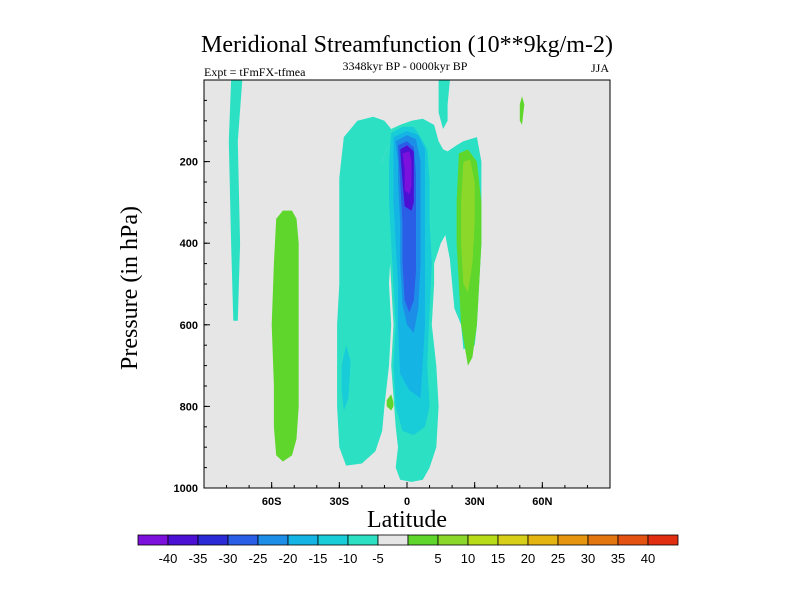 Image resolution: width=800 pixels, height=600 pixels. Describe the element at coordinates (475, 502) in the screenshot. I see `x-tick-label: 30N` at that location.